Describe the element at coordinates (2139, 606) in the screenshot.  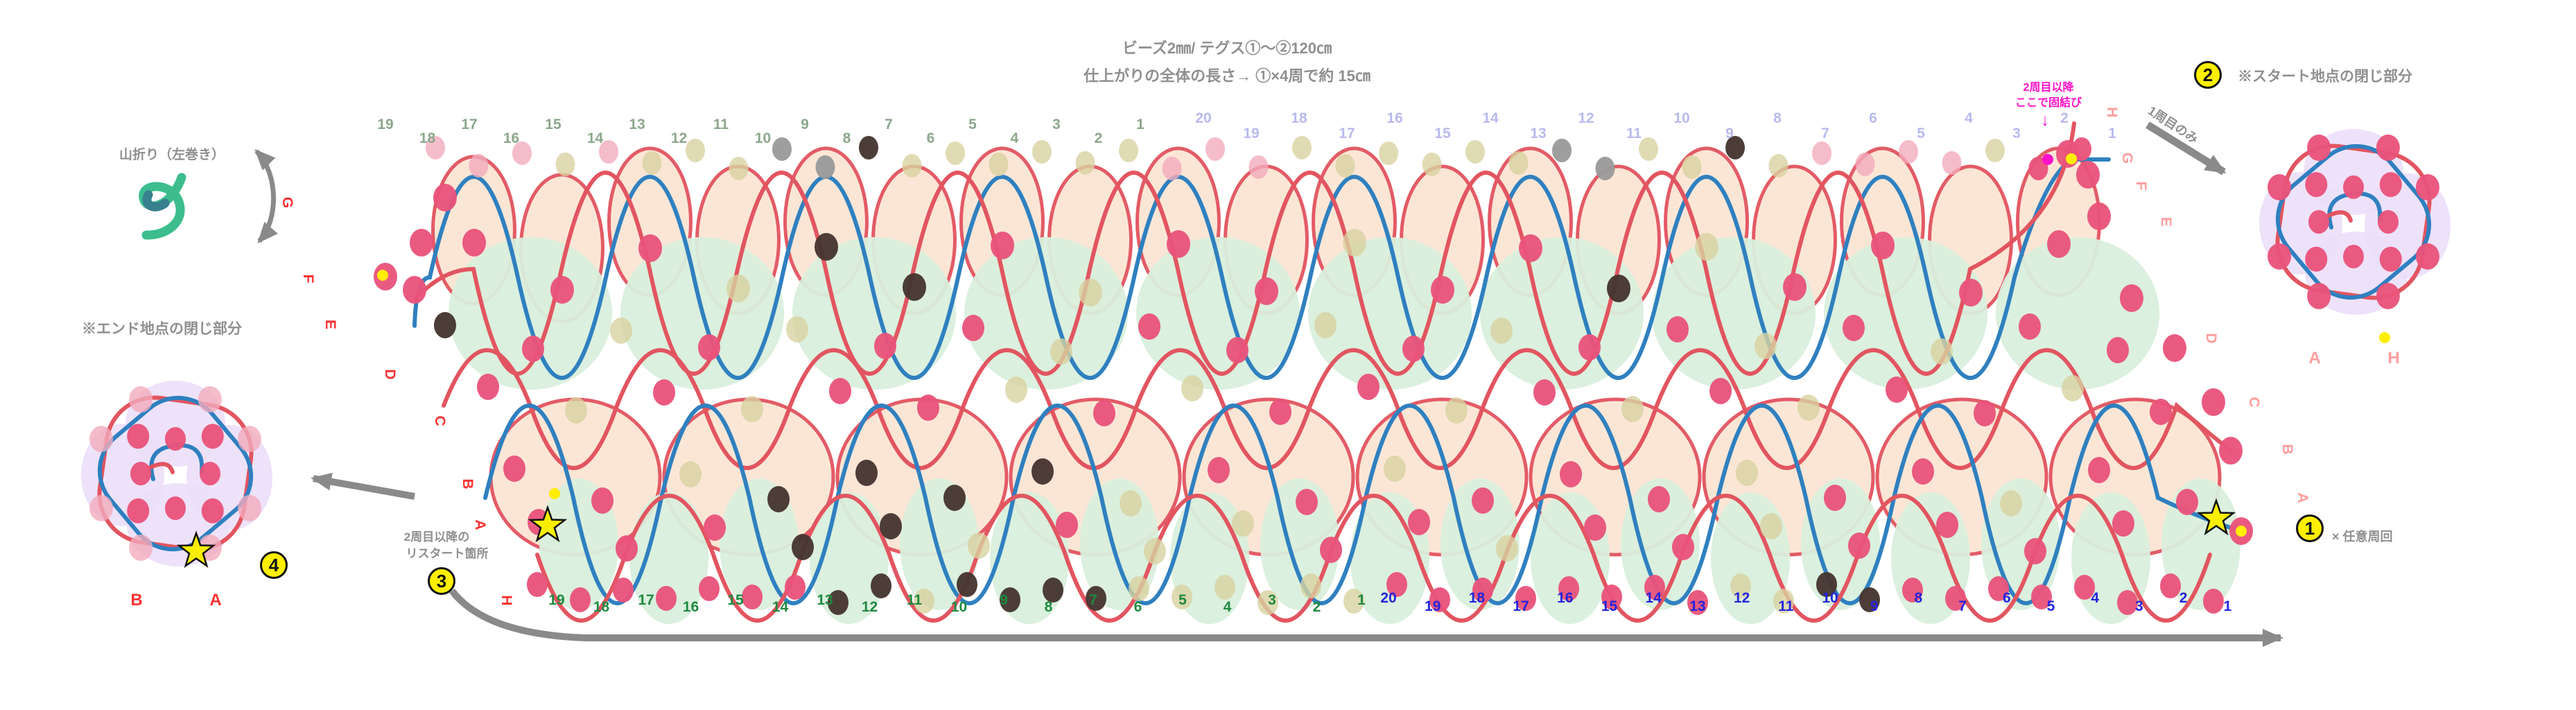
I see `bead-number-bottom_blue: 3` at that location.